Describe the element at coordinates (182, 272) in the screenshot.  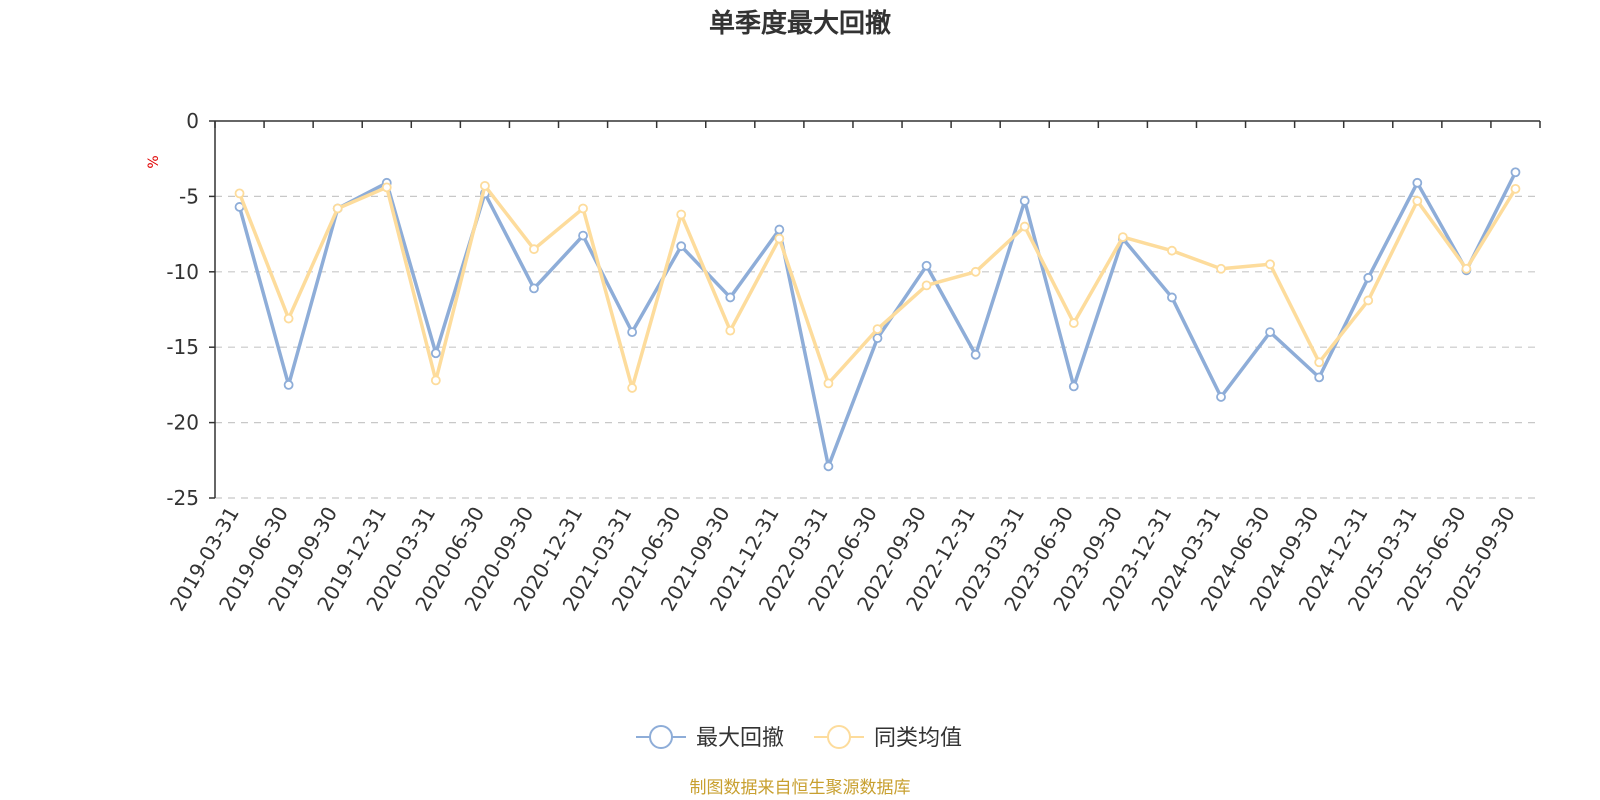
I see `y-tick-label: -10` at that location.